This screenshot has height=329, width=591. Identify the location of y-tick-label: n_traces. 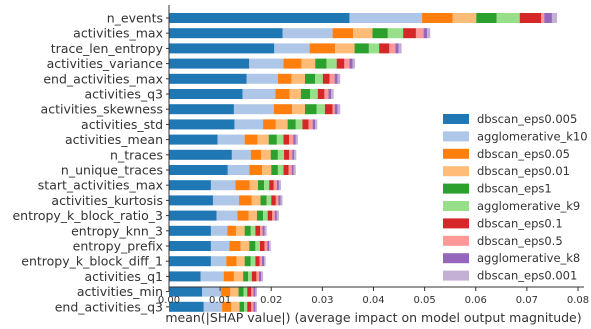
(136, 154).